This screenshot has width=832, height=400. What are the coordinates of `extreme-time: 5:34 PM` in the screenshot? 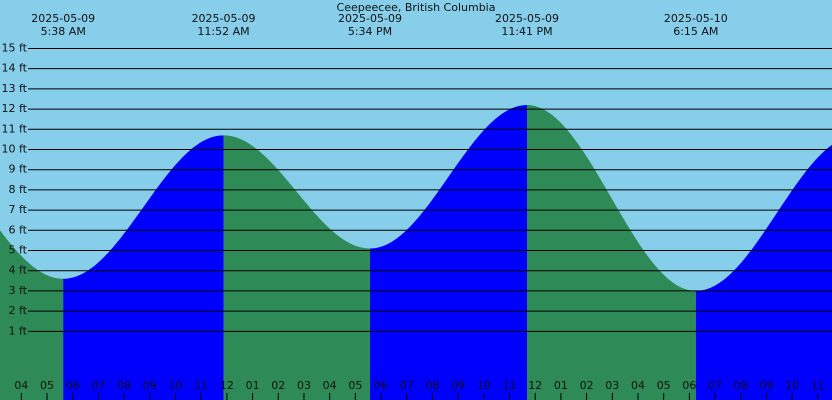 It's located at (370, 31).